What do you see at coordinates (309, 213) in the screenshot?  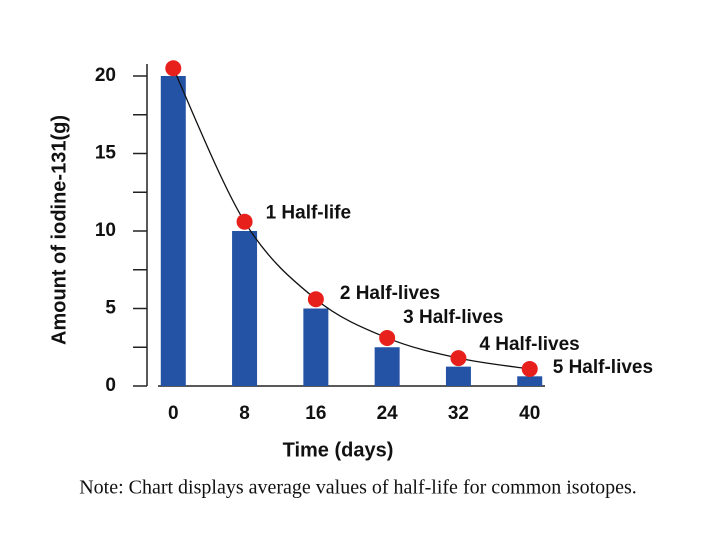 I see `point-label: 1 Half-life` at bounding box center [309, 213].